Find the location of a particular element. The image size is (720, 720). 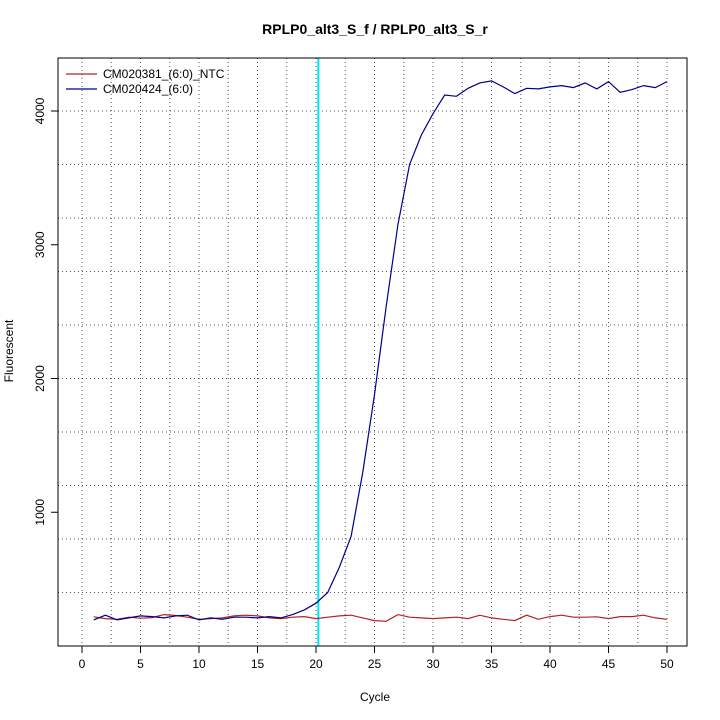

x-tick-label: 50 is located at coordinates (667, 664).